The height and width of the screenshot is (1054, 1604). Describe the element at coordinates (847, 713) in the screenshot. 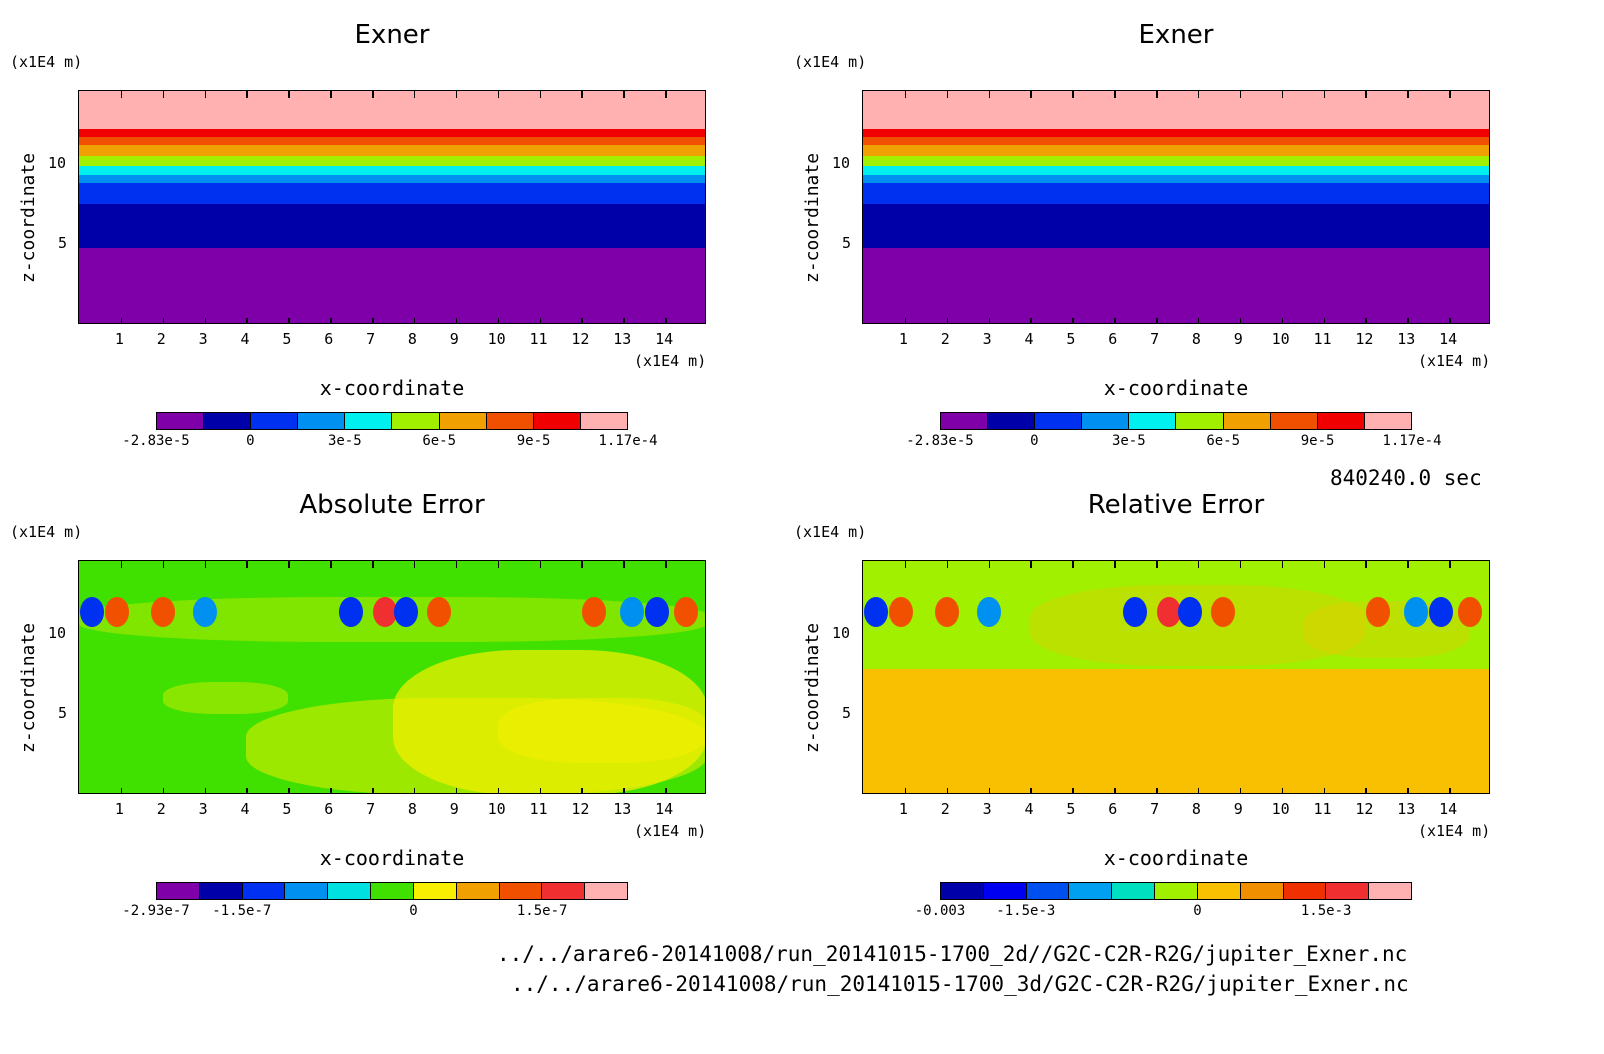

I see `y-tick-label: 5` at that location.